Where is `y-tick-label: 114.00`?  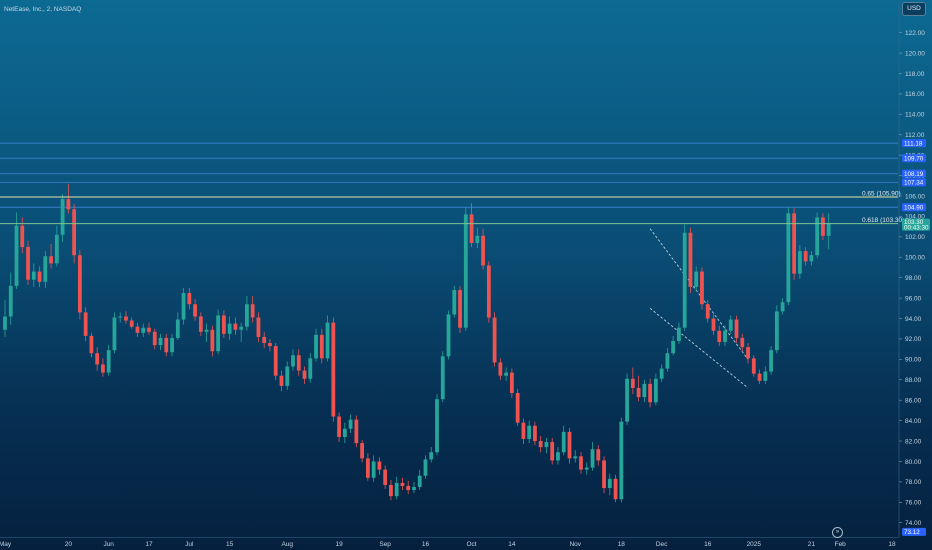
y-tick-label: 114.00 is located at coordinates (915, 115).